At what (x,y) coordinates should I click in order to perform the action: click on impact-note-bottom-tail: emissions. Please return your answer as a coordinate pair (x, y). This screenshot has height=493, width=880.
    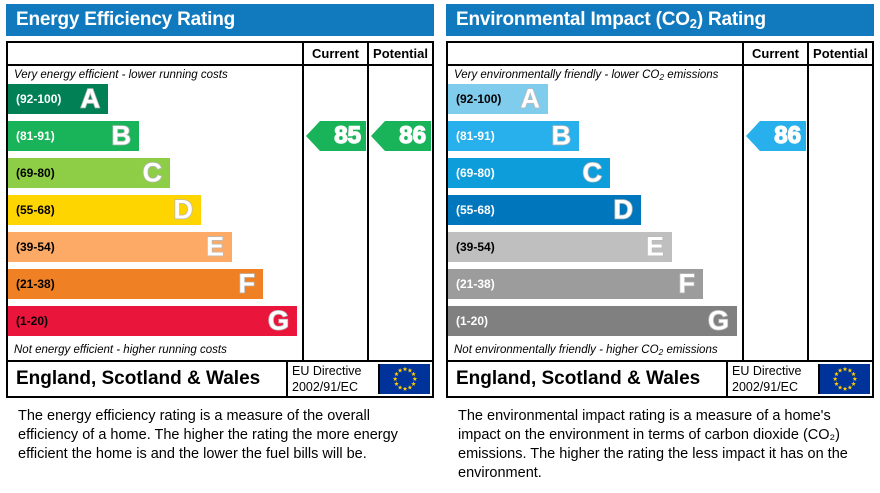
    Looking at the image, I should click on (690, 350).